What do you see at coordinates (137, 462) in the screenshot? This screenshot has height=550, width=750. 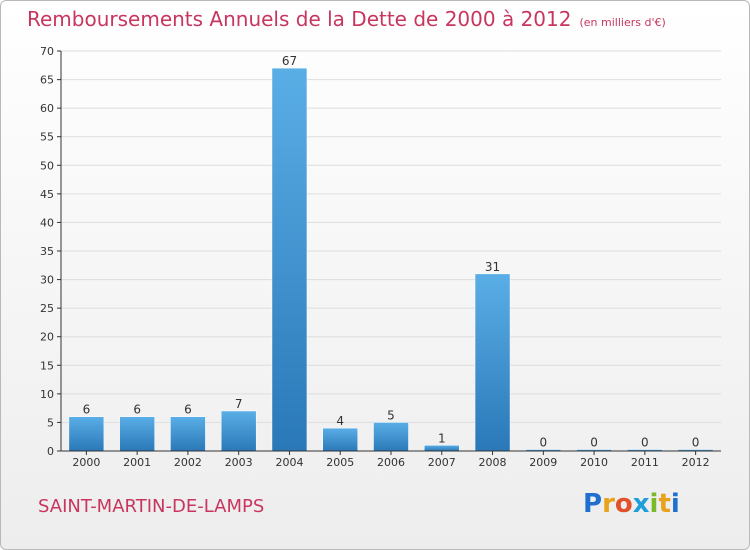 I see `x-tick-label: 2001` at bounding box center [137, 462].